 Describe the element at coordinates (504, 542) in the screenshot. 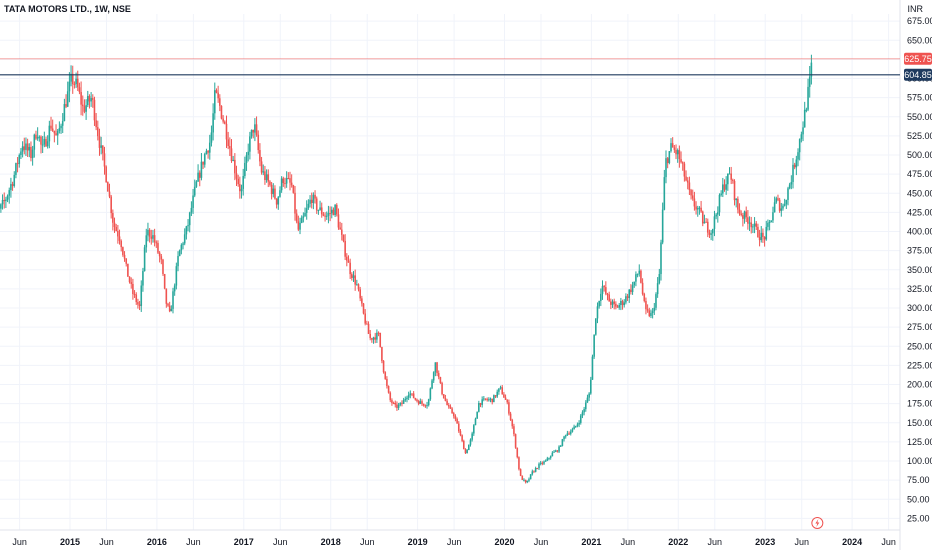

I see `x-tick-label: 2020` at that location.